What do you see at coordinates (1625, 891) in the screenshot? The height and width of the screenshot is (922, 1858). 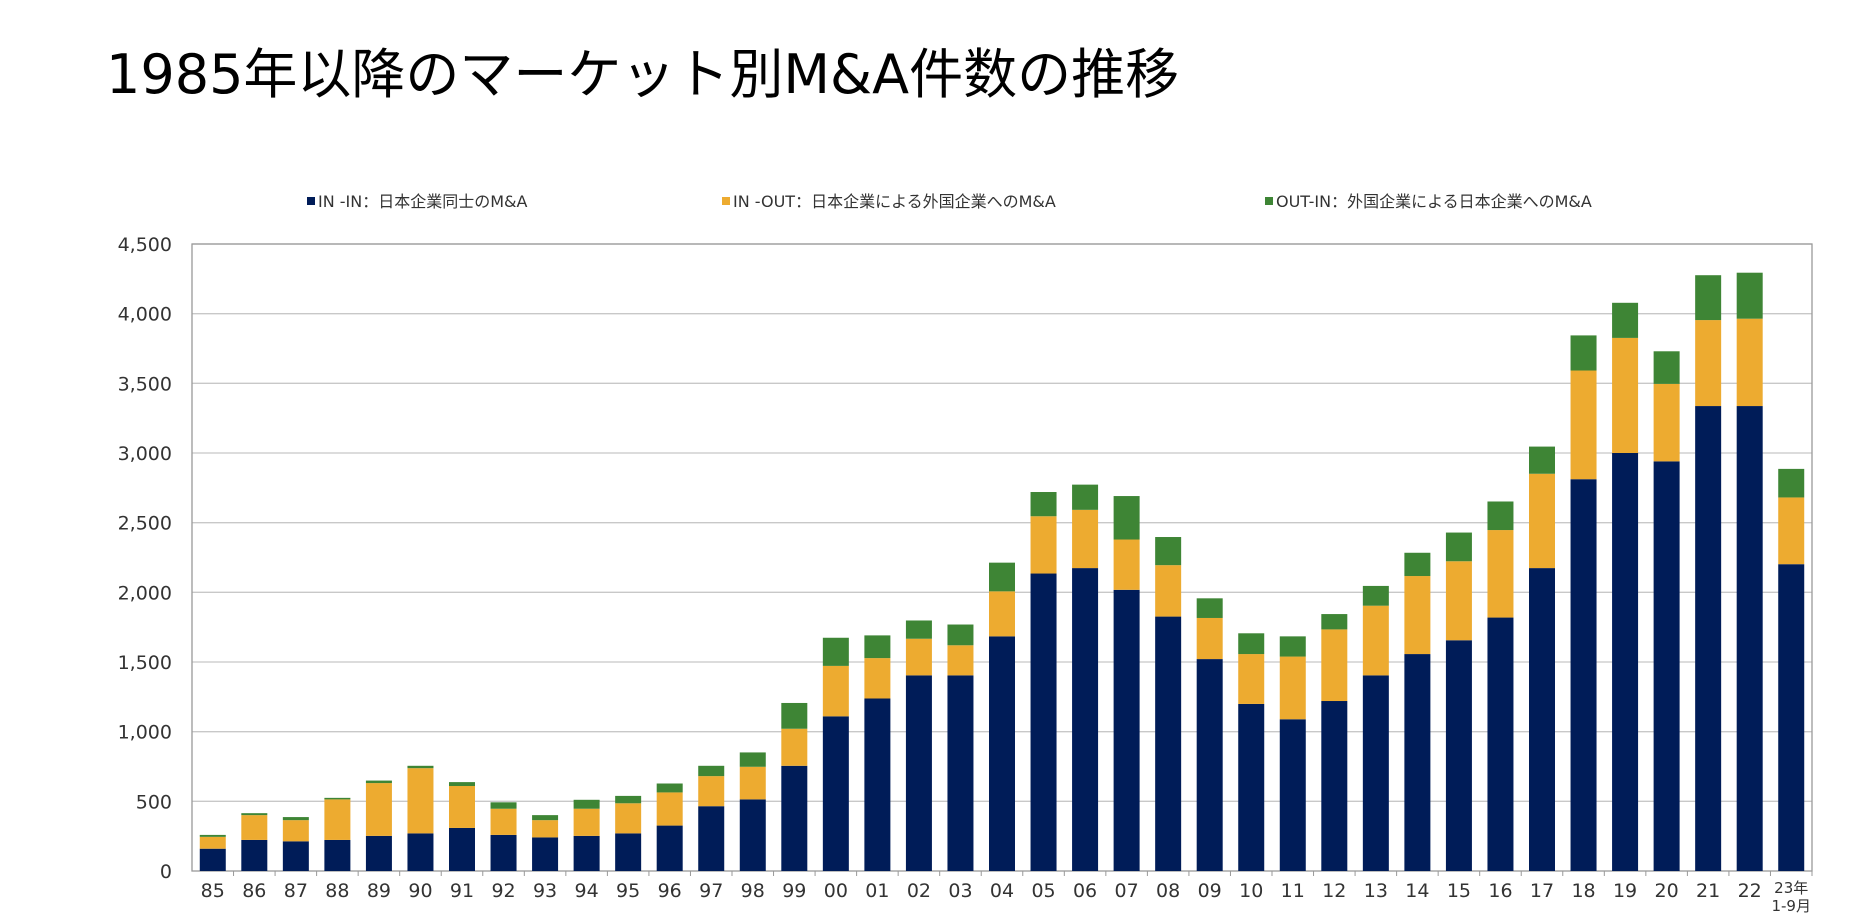 I see `x-tick-label: 19` at bounding box center [1625, 891].